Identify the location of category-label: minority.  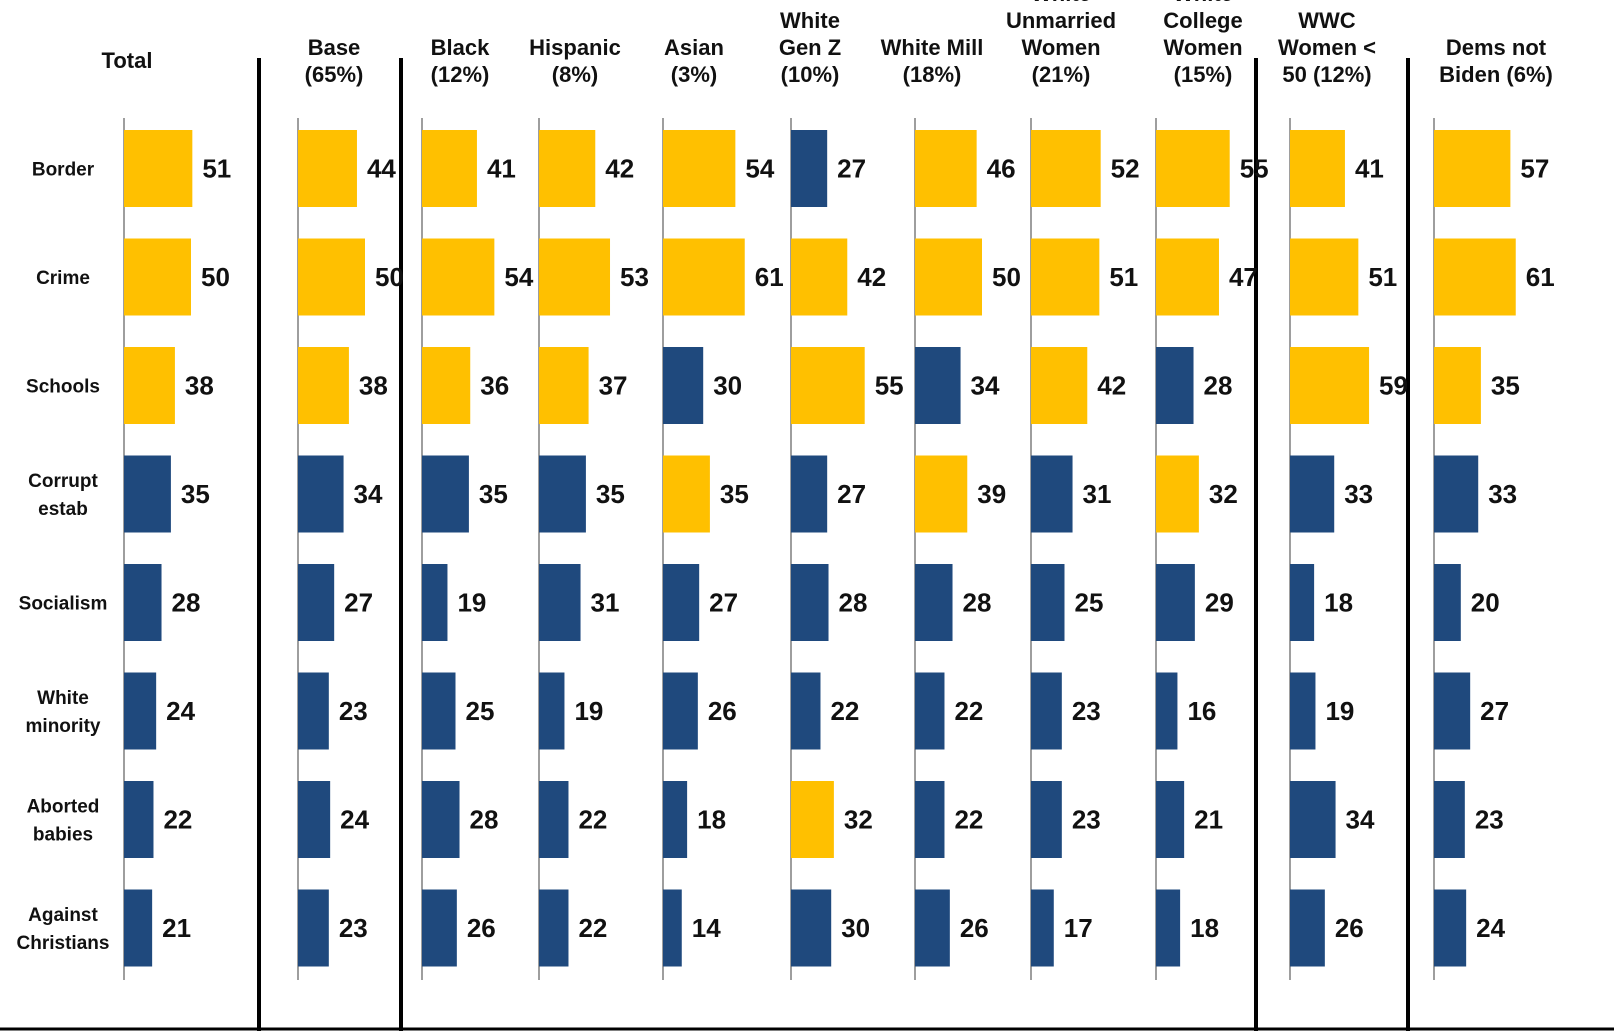
(63, 726).